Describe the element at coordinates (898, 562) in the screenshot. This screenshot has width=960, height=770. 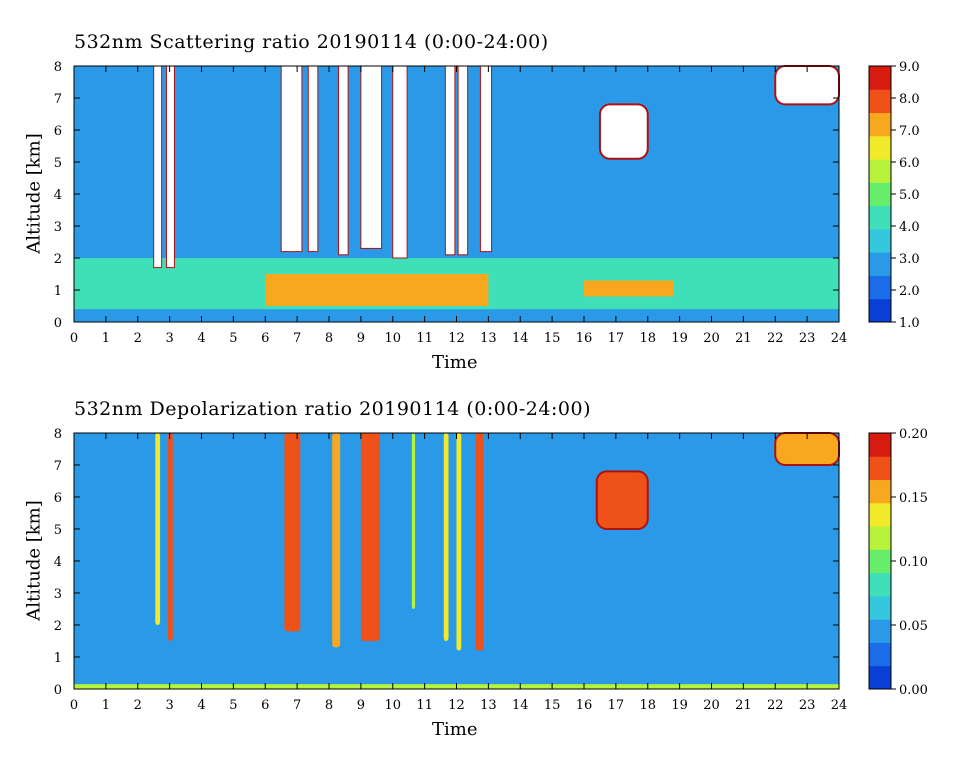
I see `colorbar-1: 0.00 0.05 0.10 0.15 0.20` at that location.